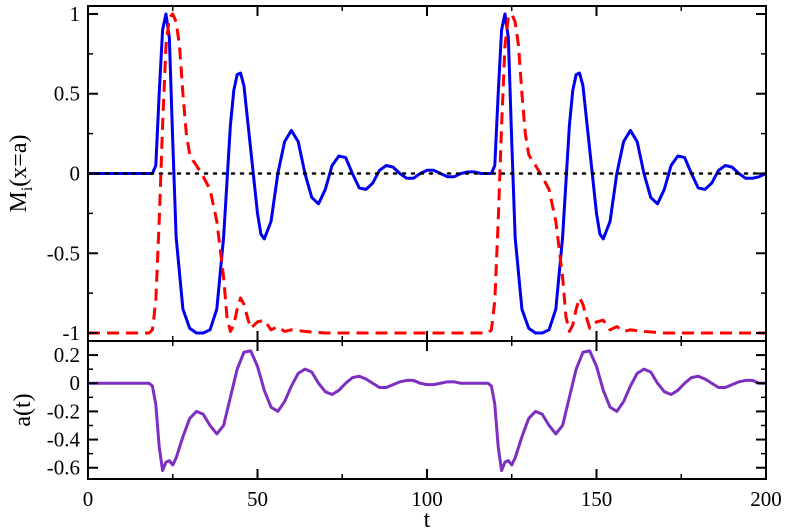  I want to click on top-ytick-label: 0.5, so click(67, 94).